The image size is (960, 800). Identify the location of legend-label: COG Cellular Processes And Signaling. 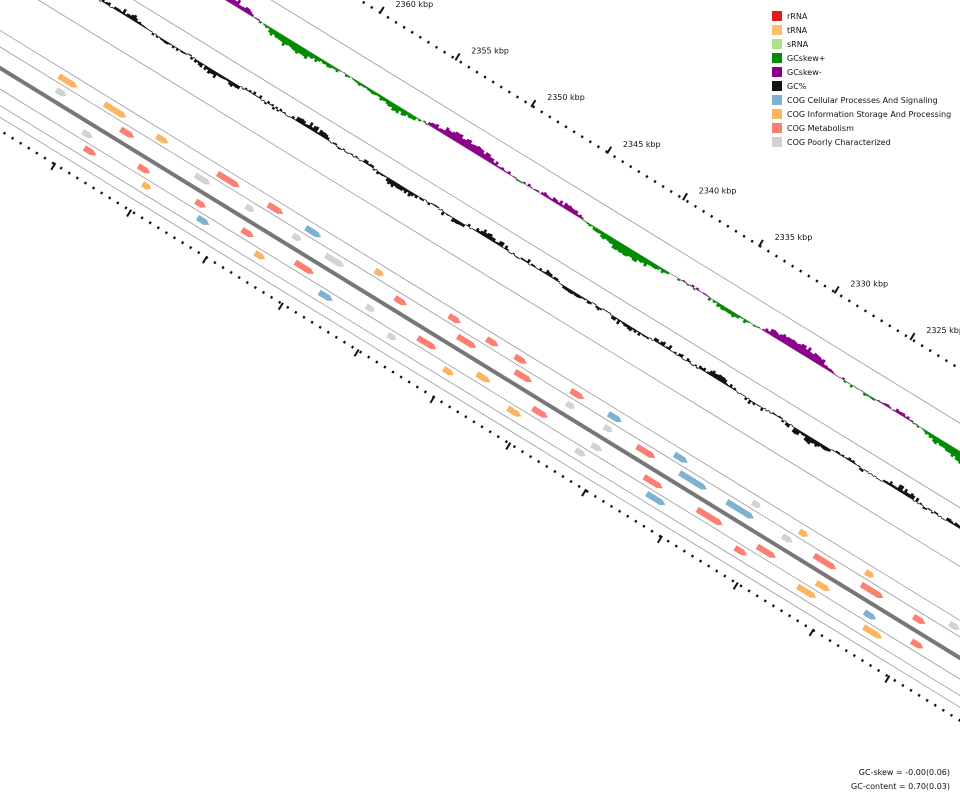
(862, 100).